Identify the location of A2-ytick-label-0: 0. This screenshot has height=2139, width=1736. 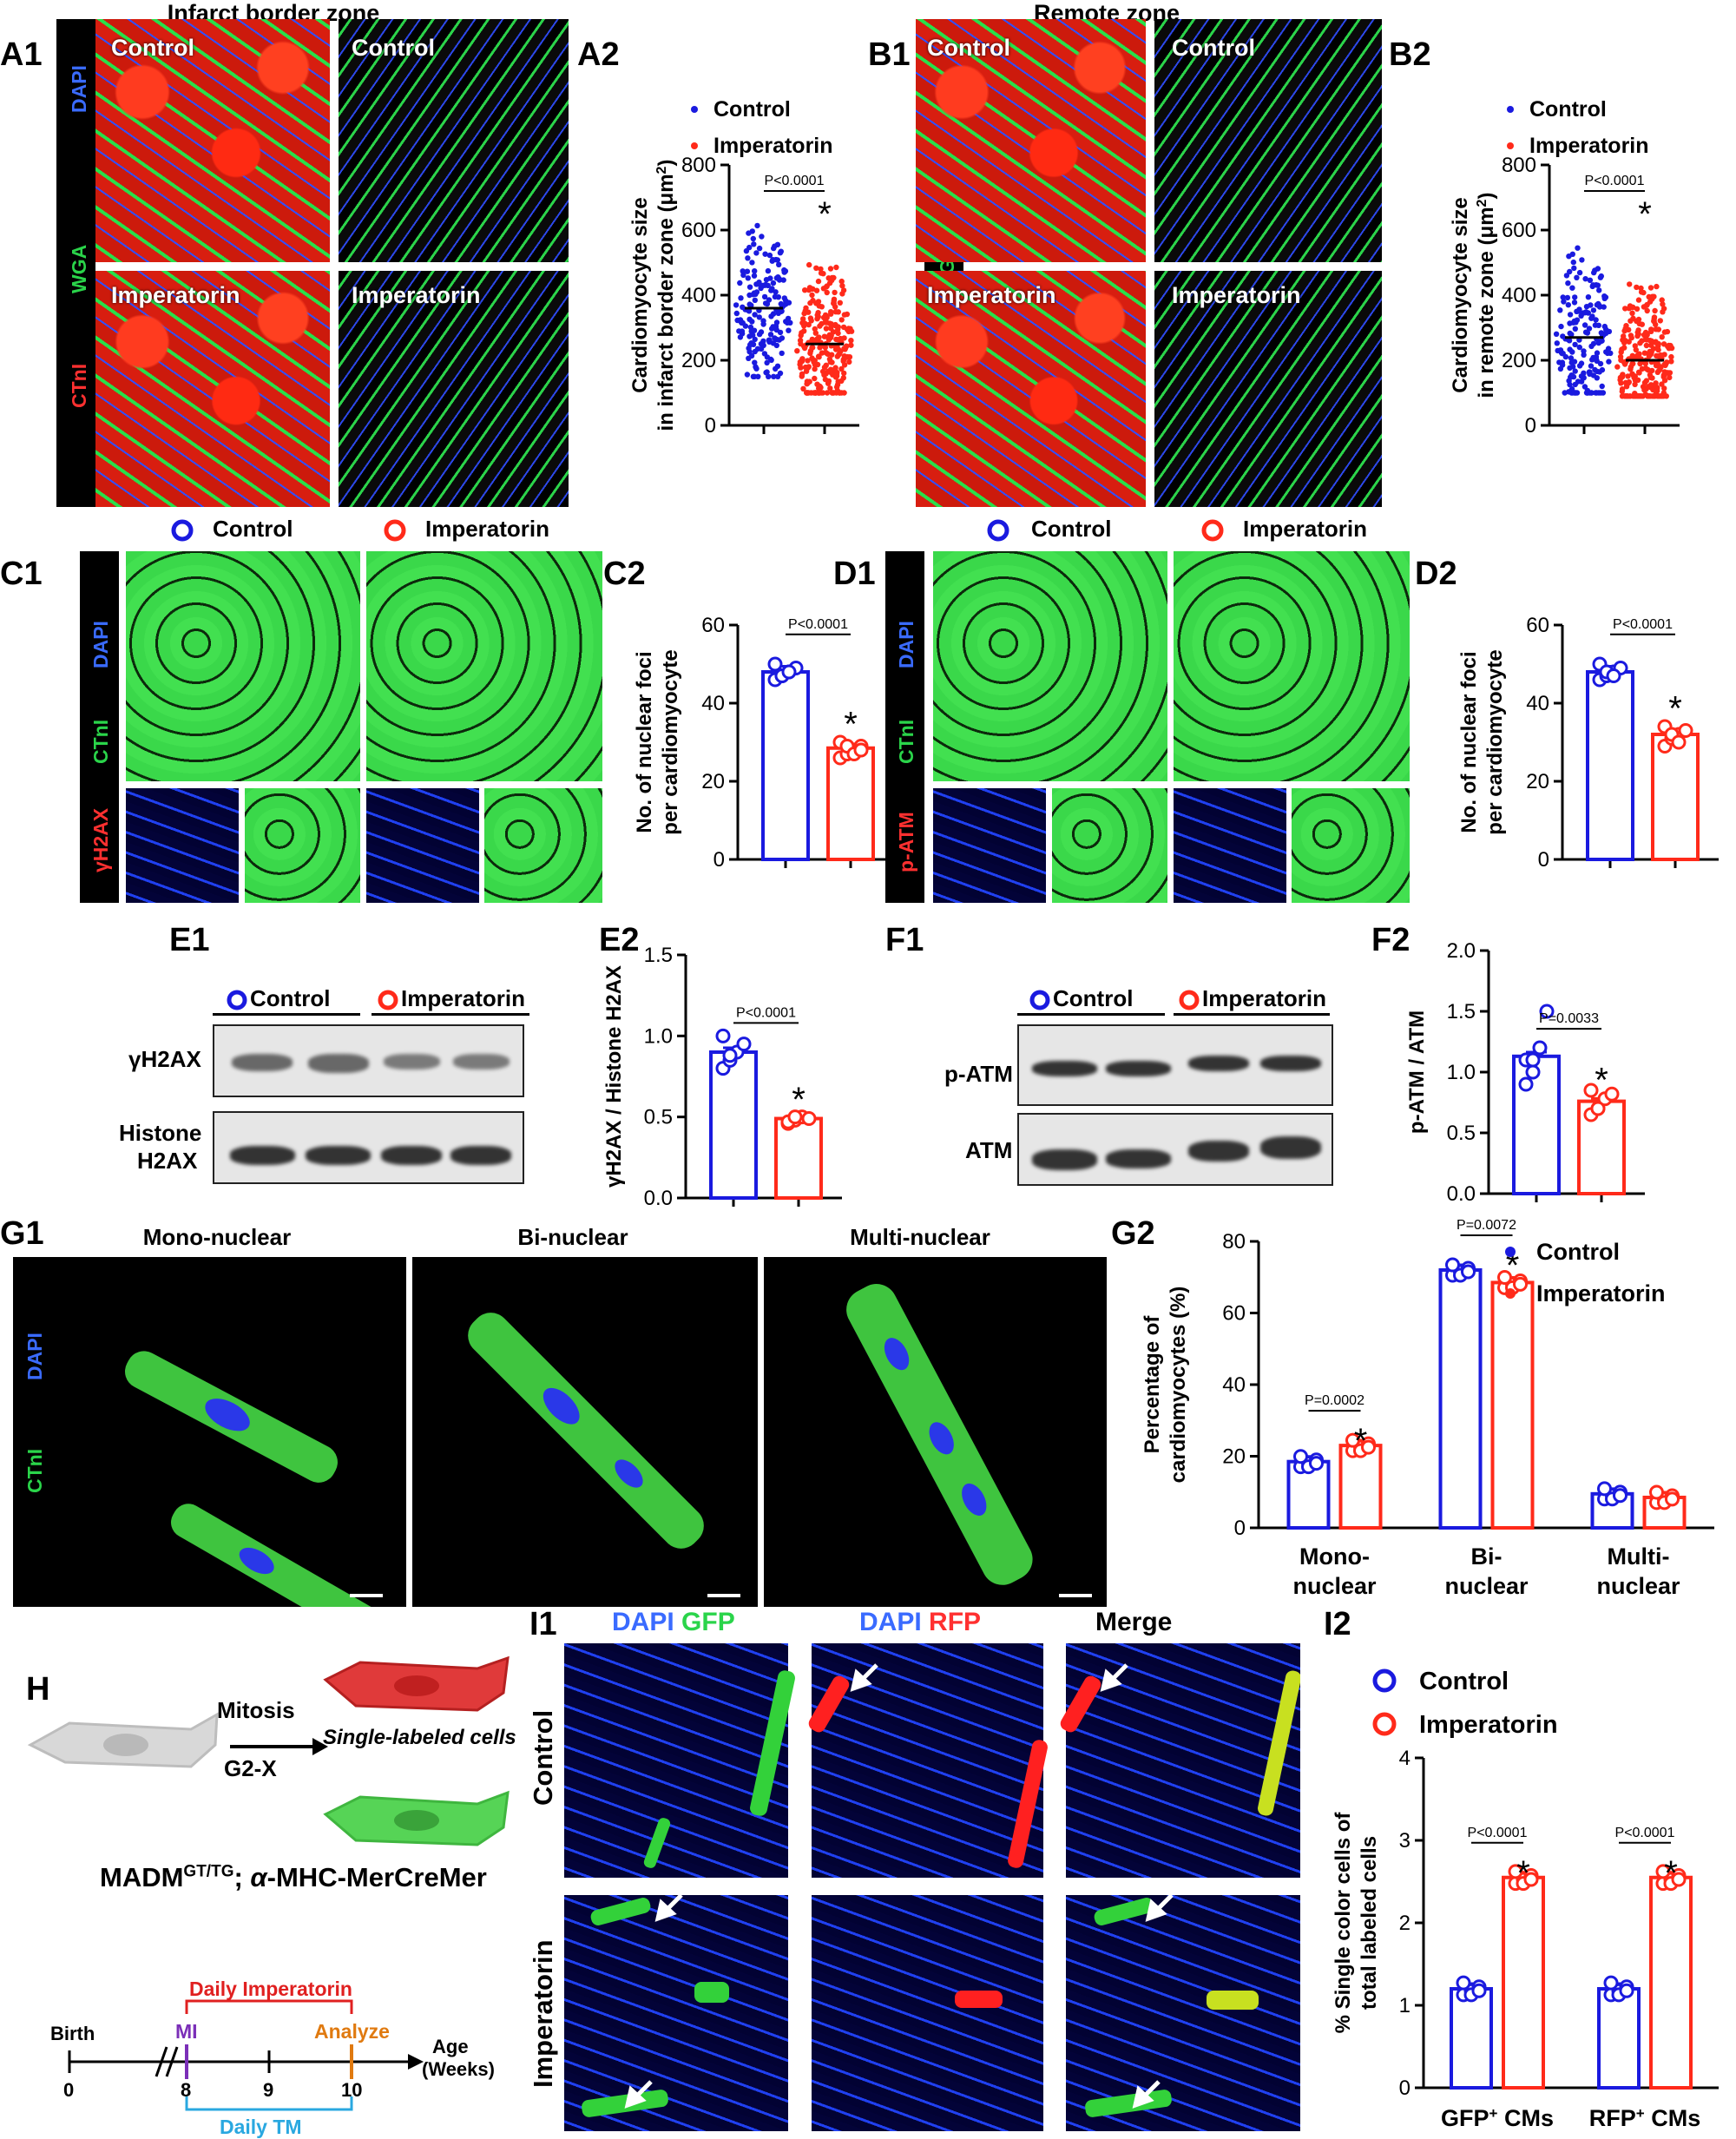
(710, 426).